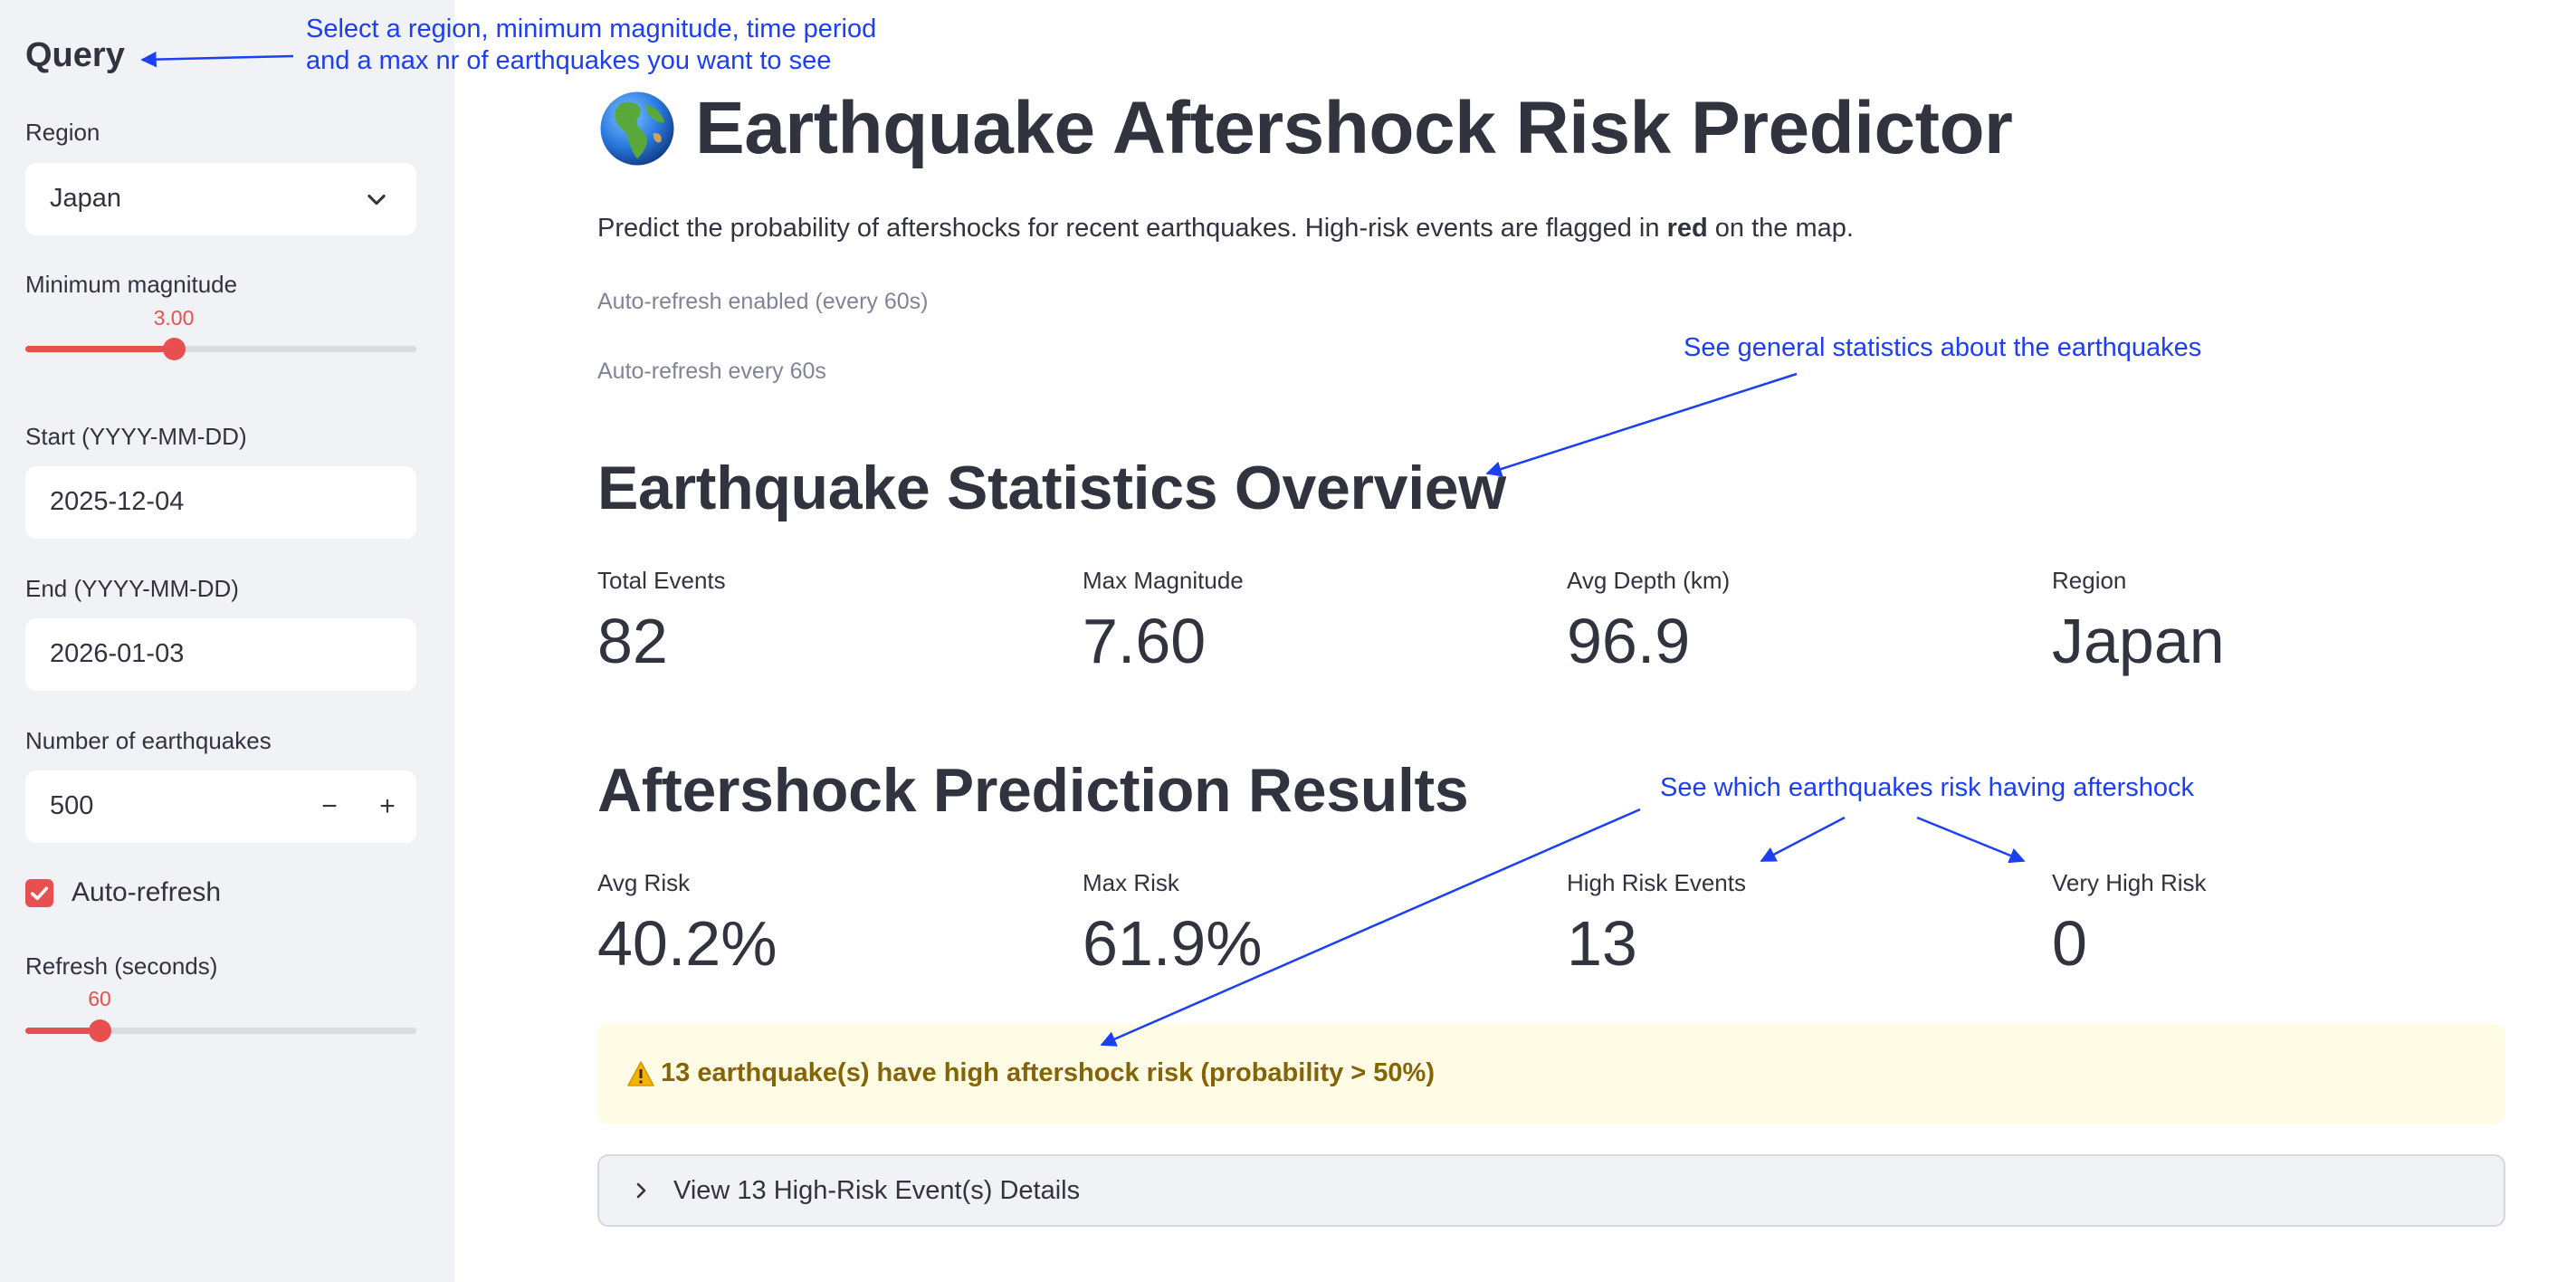 Image resolution: width=2576 pixels, height=1282 pixels. I want to click on arrow-to-stats-heading, so click(1641, 424).